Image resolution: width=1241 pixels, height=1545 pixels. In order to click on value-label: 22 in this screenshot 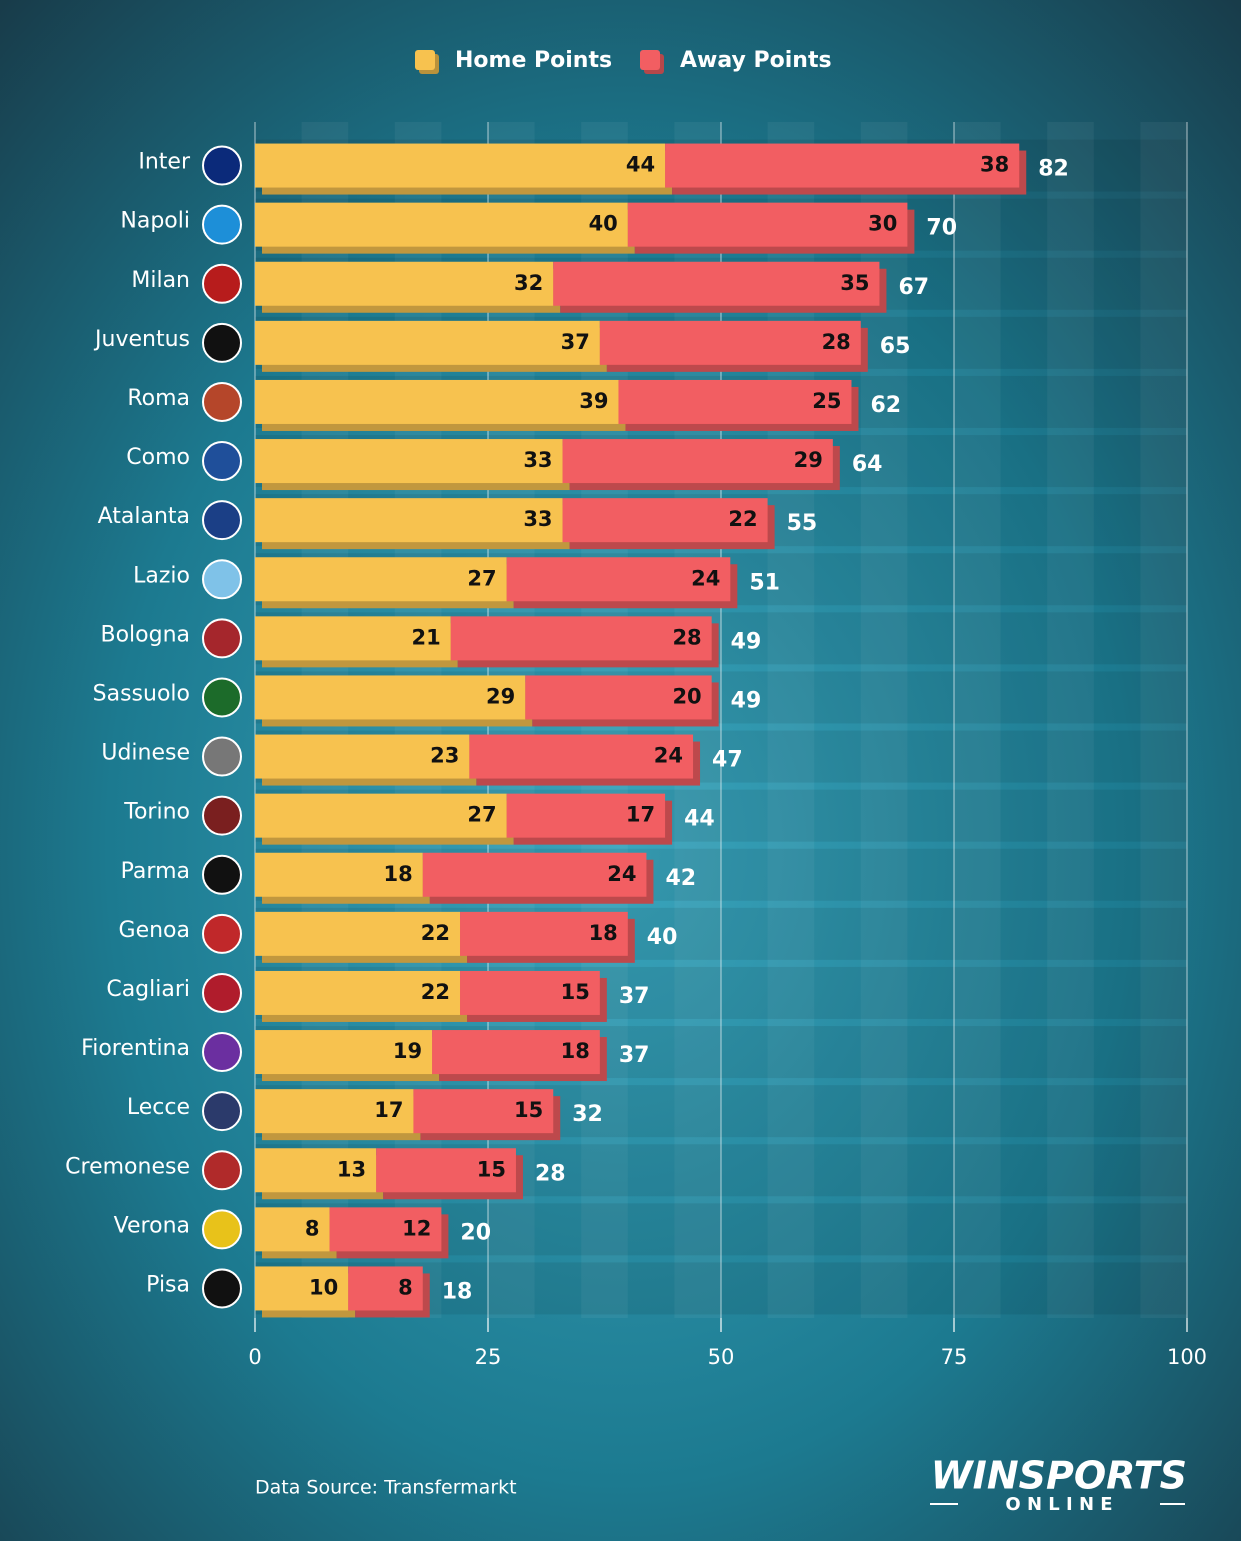, I will do `click(435, 933)`.